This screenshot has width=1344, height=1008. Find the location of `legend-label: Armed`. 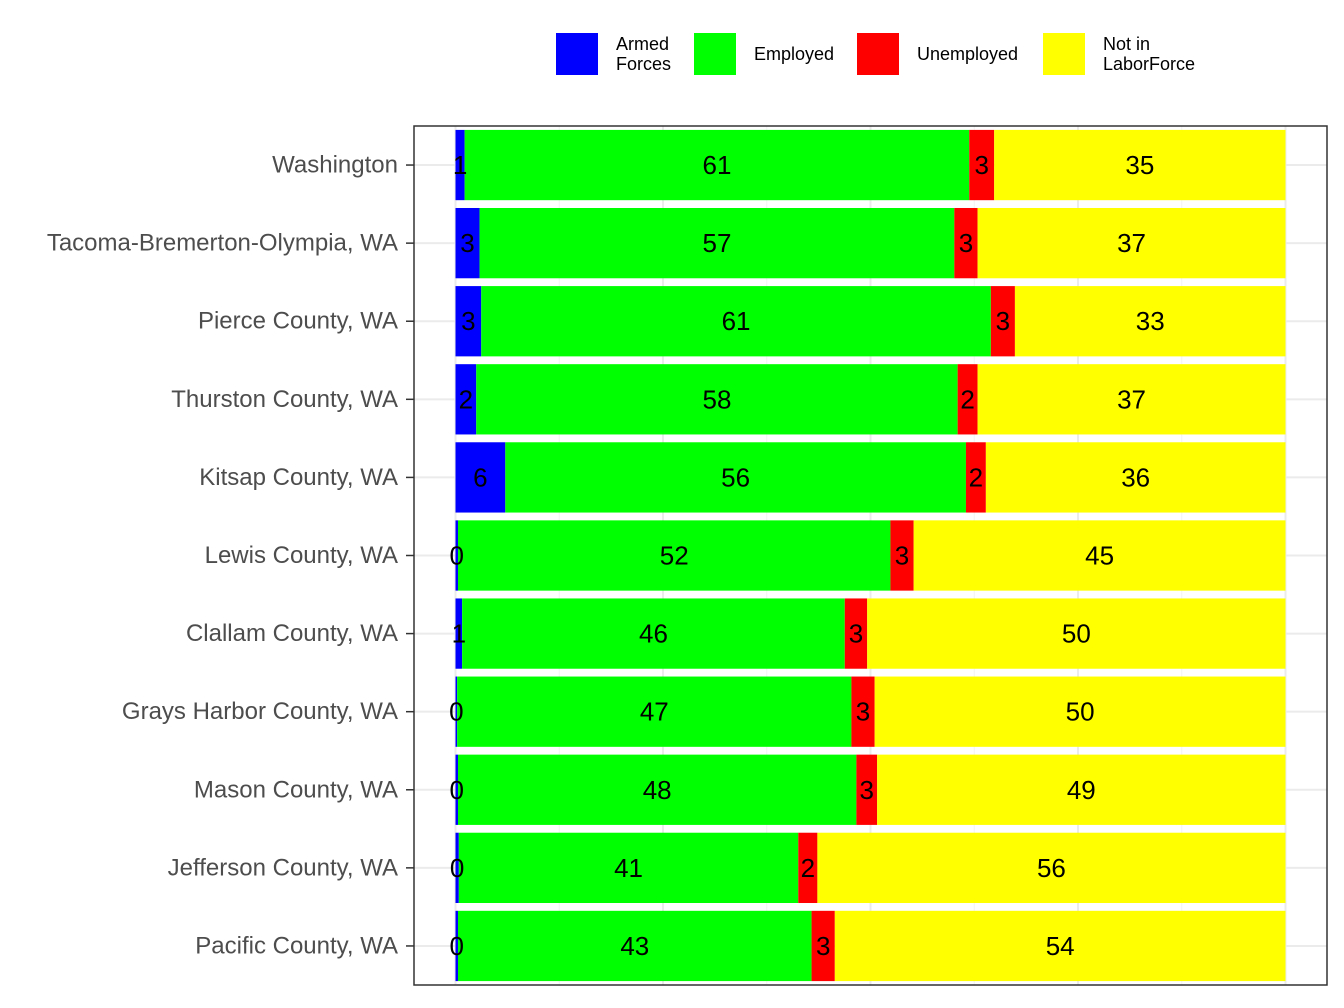

legend-label: Armed is located at coordinates (642, 44).